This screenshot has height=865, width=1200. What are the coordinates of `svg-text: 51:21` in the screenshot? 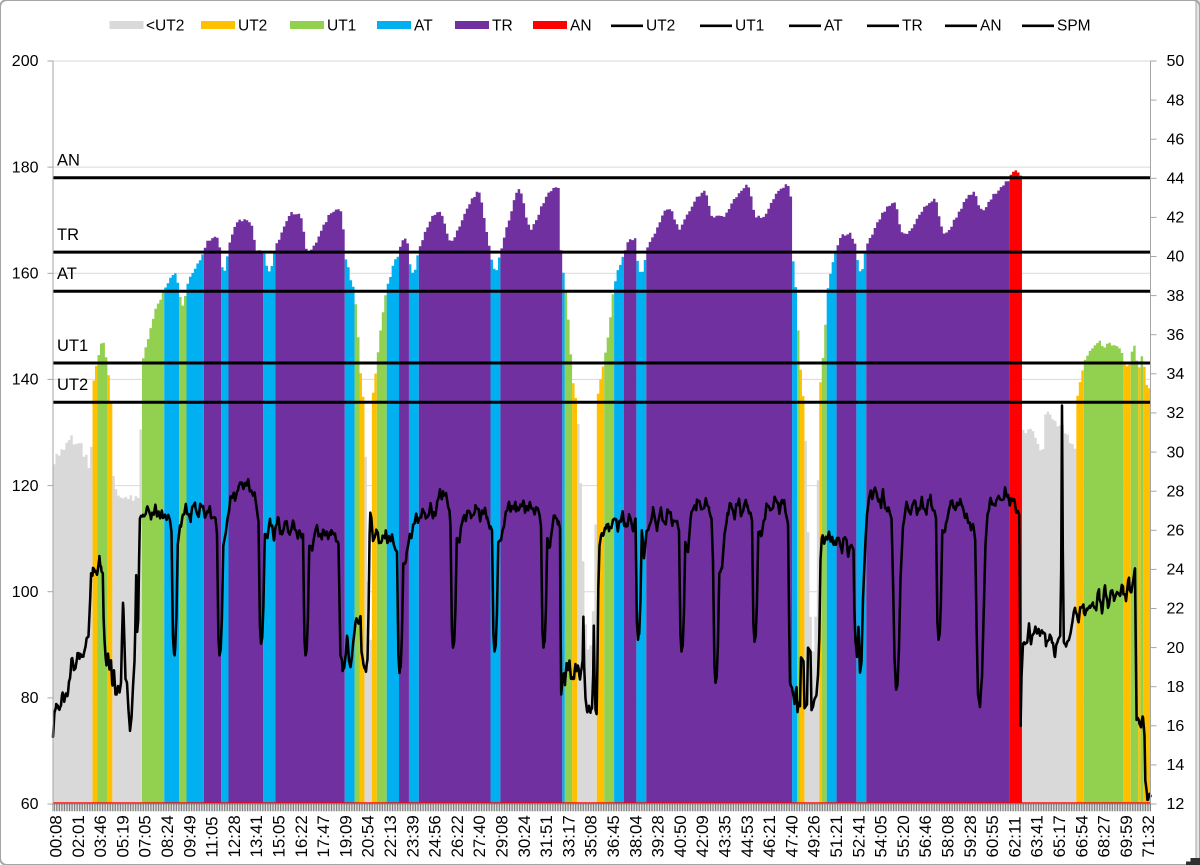 It's located at (836, 836).